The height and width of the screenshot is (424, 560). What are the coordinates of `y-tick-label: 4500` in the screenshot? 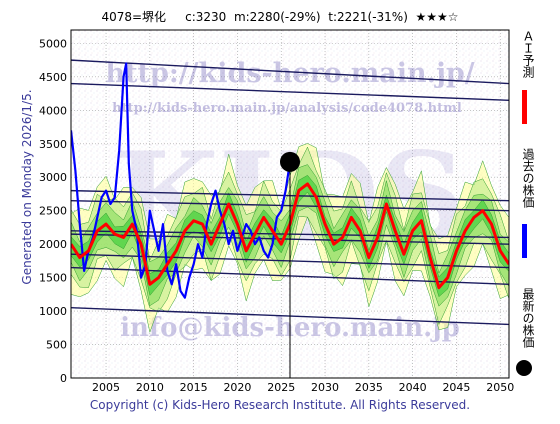 It's located at (53, 77).